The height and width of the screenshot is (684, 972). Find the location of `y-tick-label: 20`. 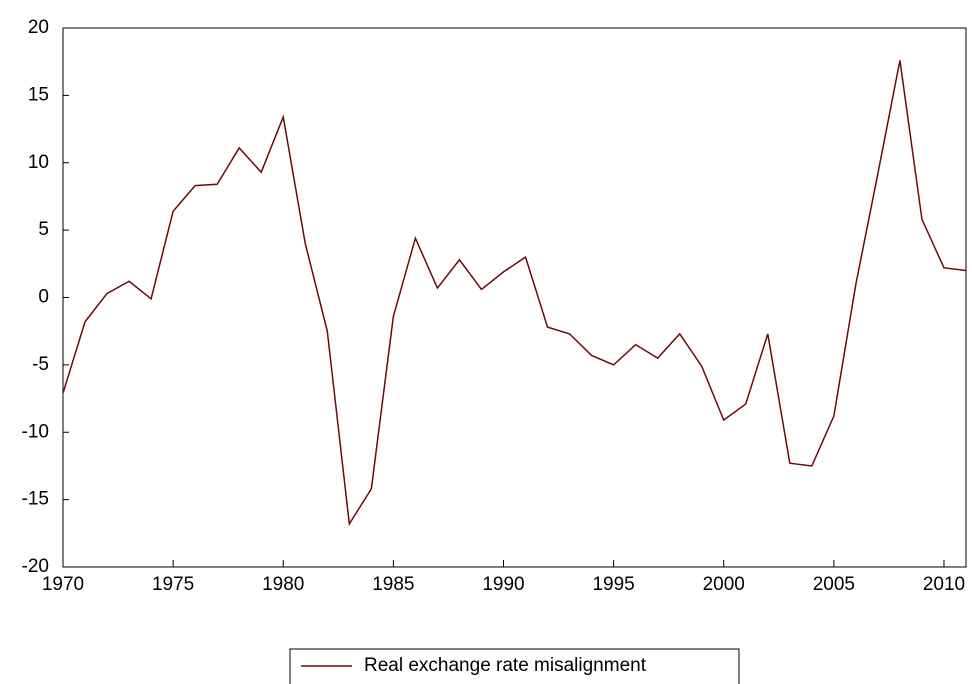

y-tick-label: 20 is located at coordinates (38, 27).